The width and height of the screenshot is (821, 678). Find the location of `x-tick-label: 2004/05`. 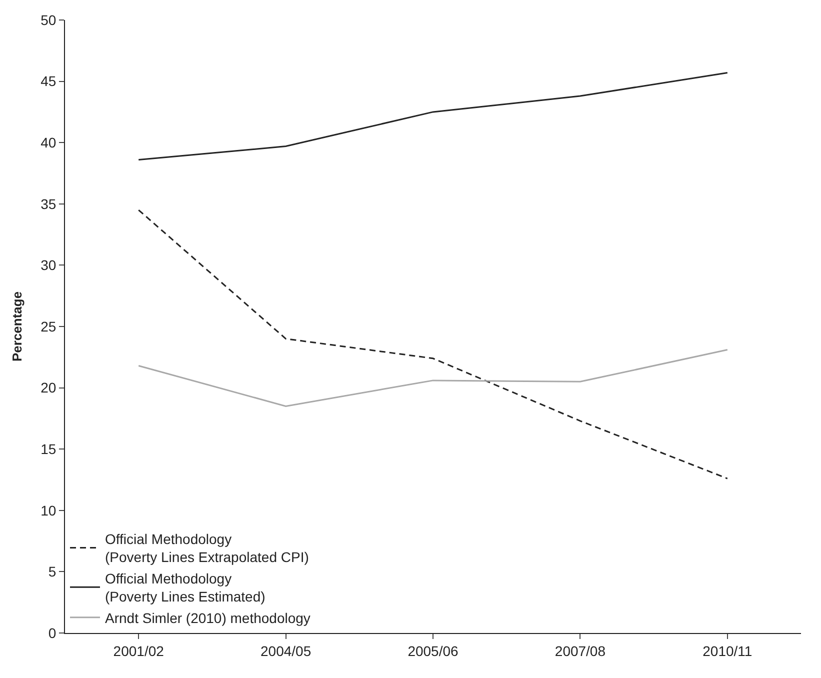

x-tick-label: 2004/05 is located at coordinates (286, 650).